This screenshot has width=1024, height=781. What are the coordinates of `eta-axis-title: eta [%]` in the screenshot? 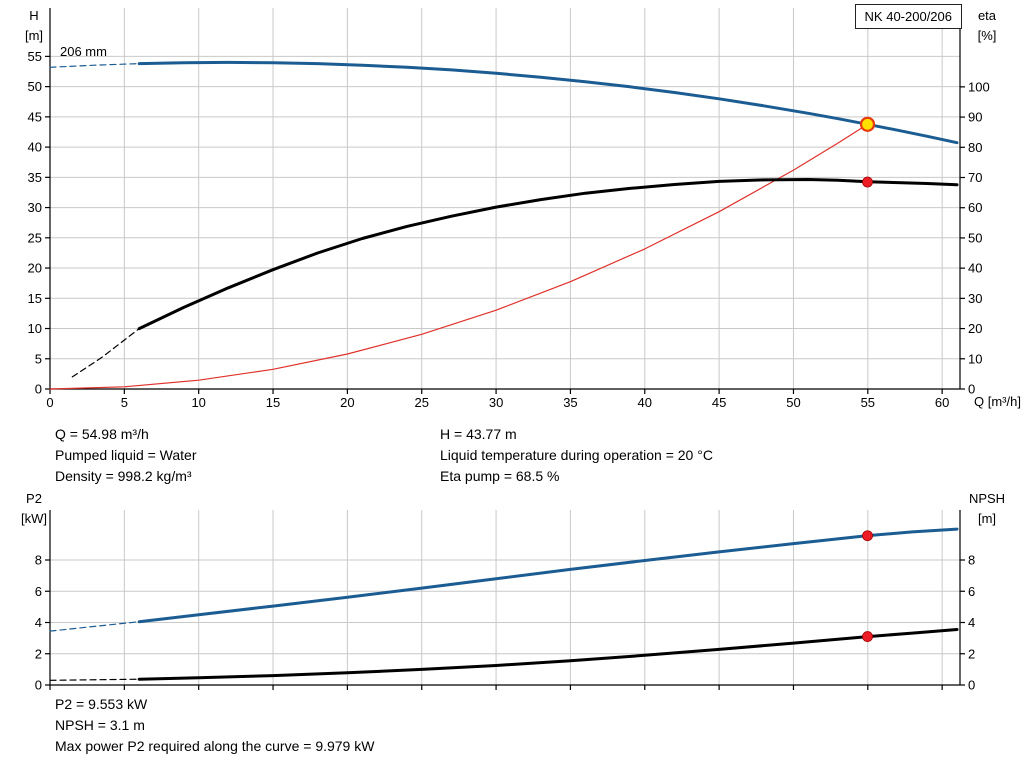 It's located at (987, 25).